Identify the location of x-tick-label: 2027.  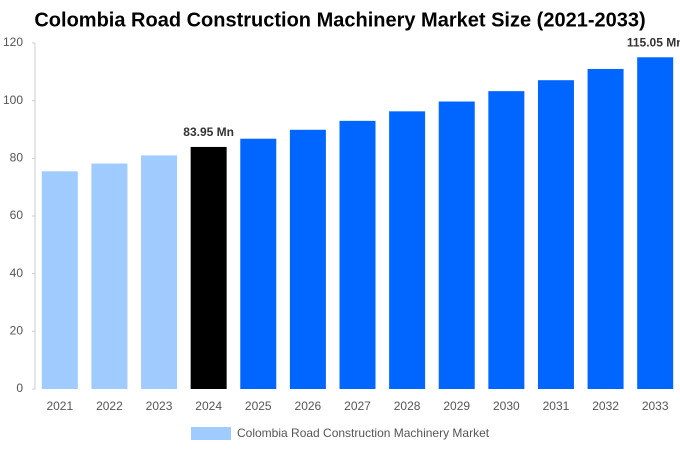
(357, 406).